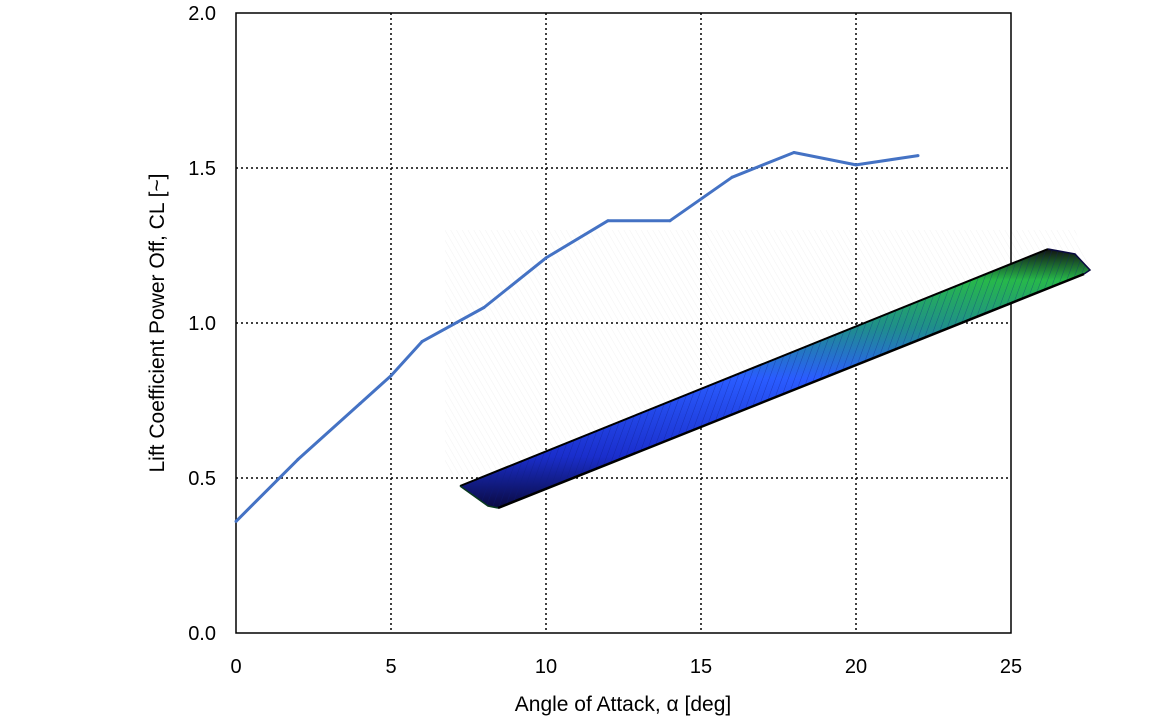 This screenshot has height=720, width=1170. I want to click on y-tick-label: 1.5, so click(202, 169).